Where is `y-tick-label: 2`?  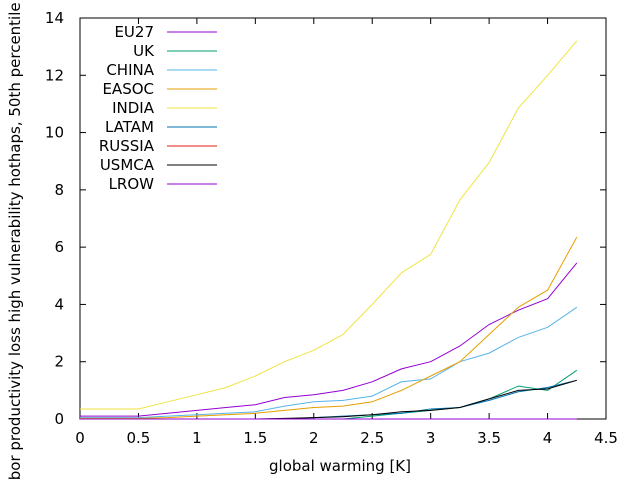 y-tick-label: 2 is located at coordinates (59, 362).